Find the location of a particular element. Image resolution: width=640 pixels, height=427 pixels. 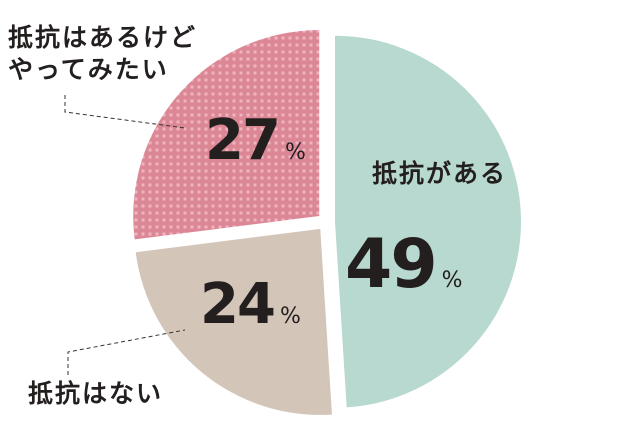

label-line-2: やってみたい is located at coordinates (88, 69).